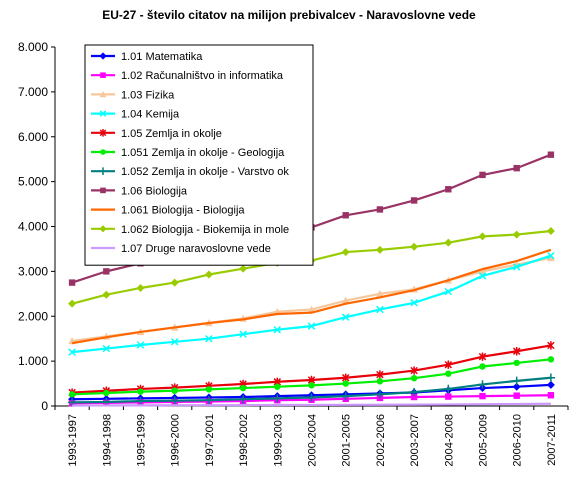 This screenshot has width=578, height=492. I want to click on x-tick-label: 2006-2010, so click(518, 440).